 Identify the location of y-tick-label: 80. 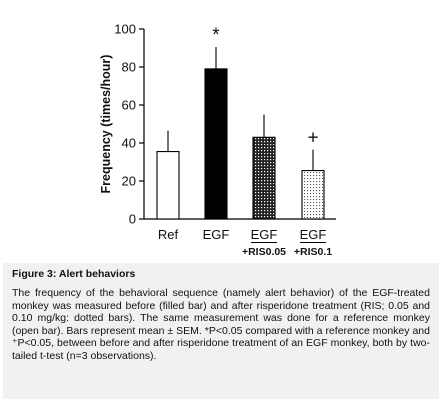
(129, 67).